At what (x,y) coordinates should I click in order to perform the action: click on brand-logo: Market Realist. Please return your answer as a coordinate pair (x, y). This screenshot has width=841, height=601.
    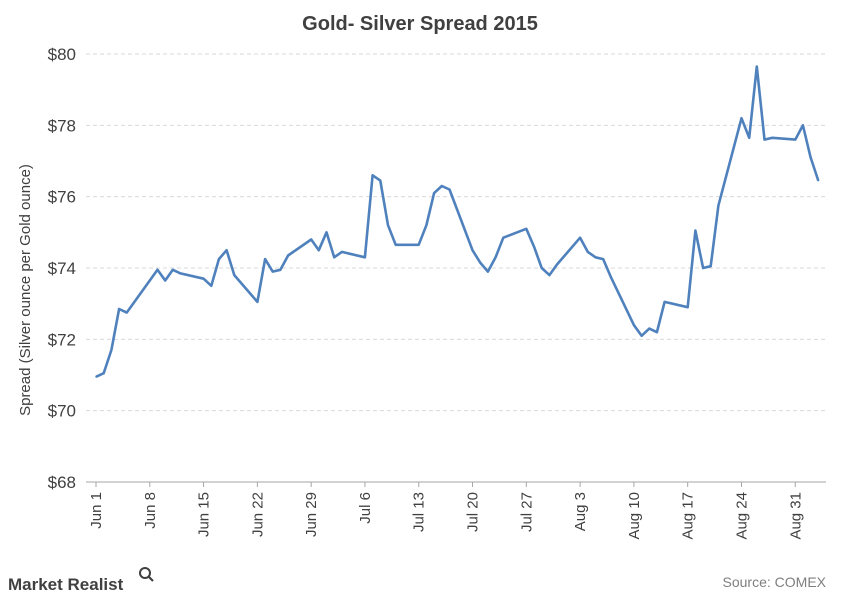
    Looking at the image, I should click on (81, 580).